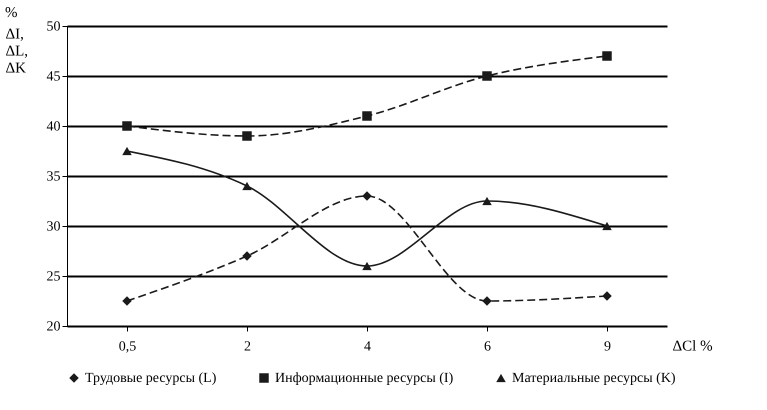  I want to click on y-tick-label: 20, so click(53, 327).